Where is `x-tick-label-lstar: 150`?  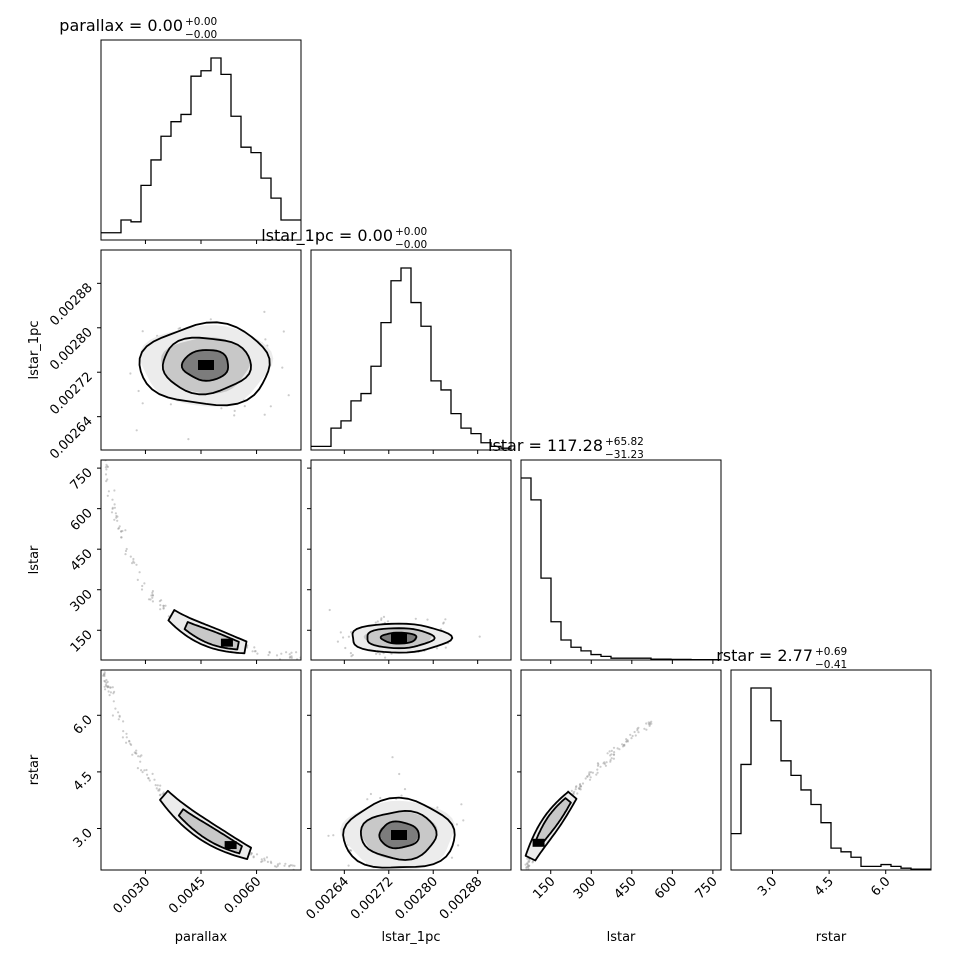
x-tick-label-lstar: 150 is located at coordinates (544, 888).